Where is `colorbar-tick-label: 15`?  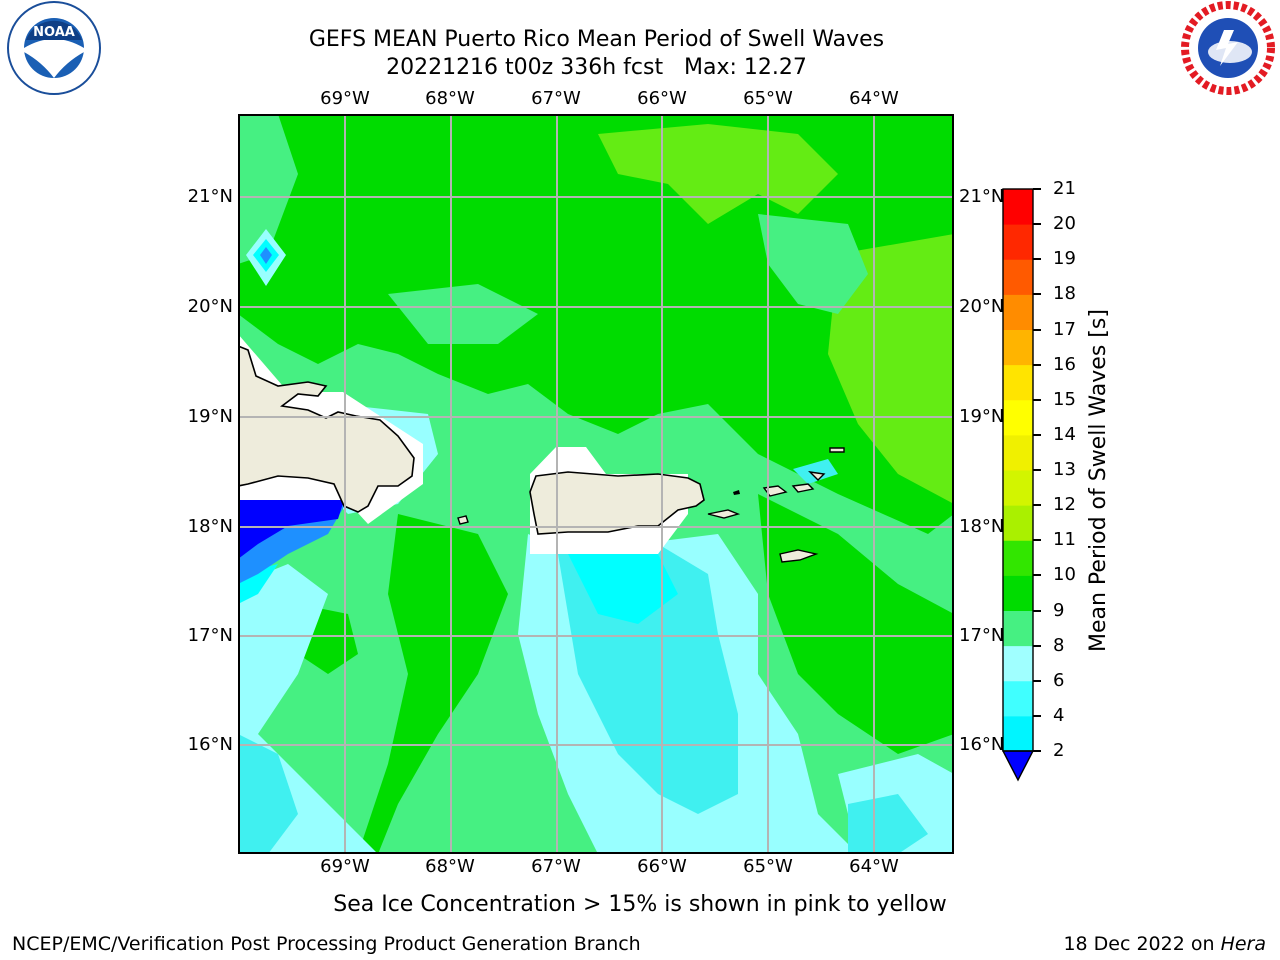 colorbar-tick-label: 15 is located at coordinates (1064, 399).